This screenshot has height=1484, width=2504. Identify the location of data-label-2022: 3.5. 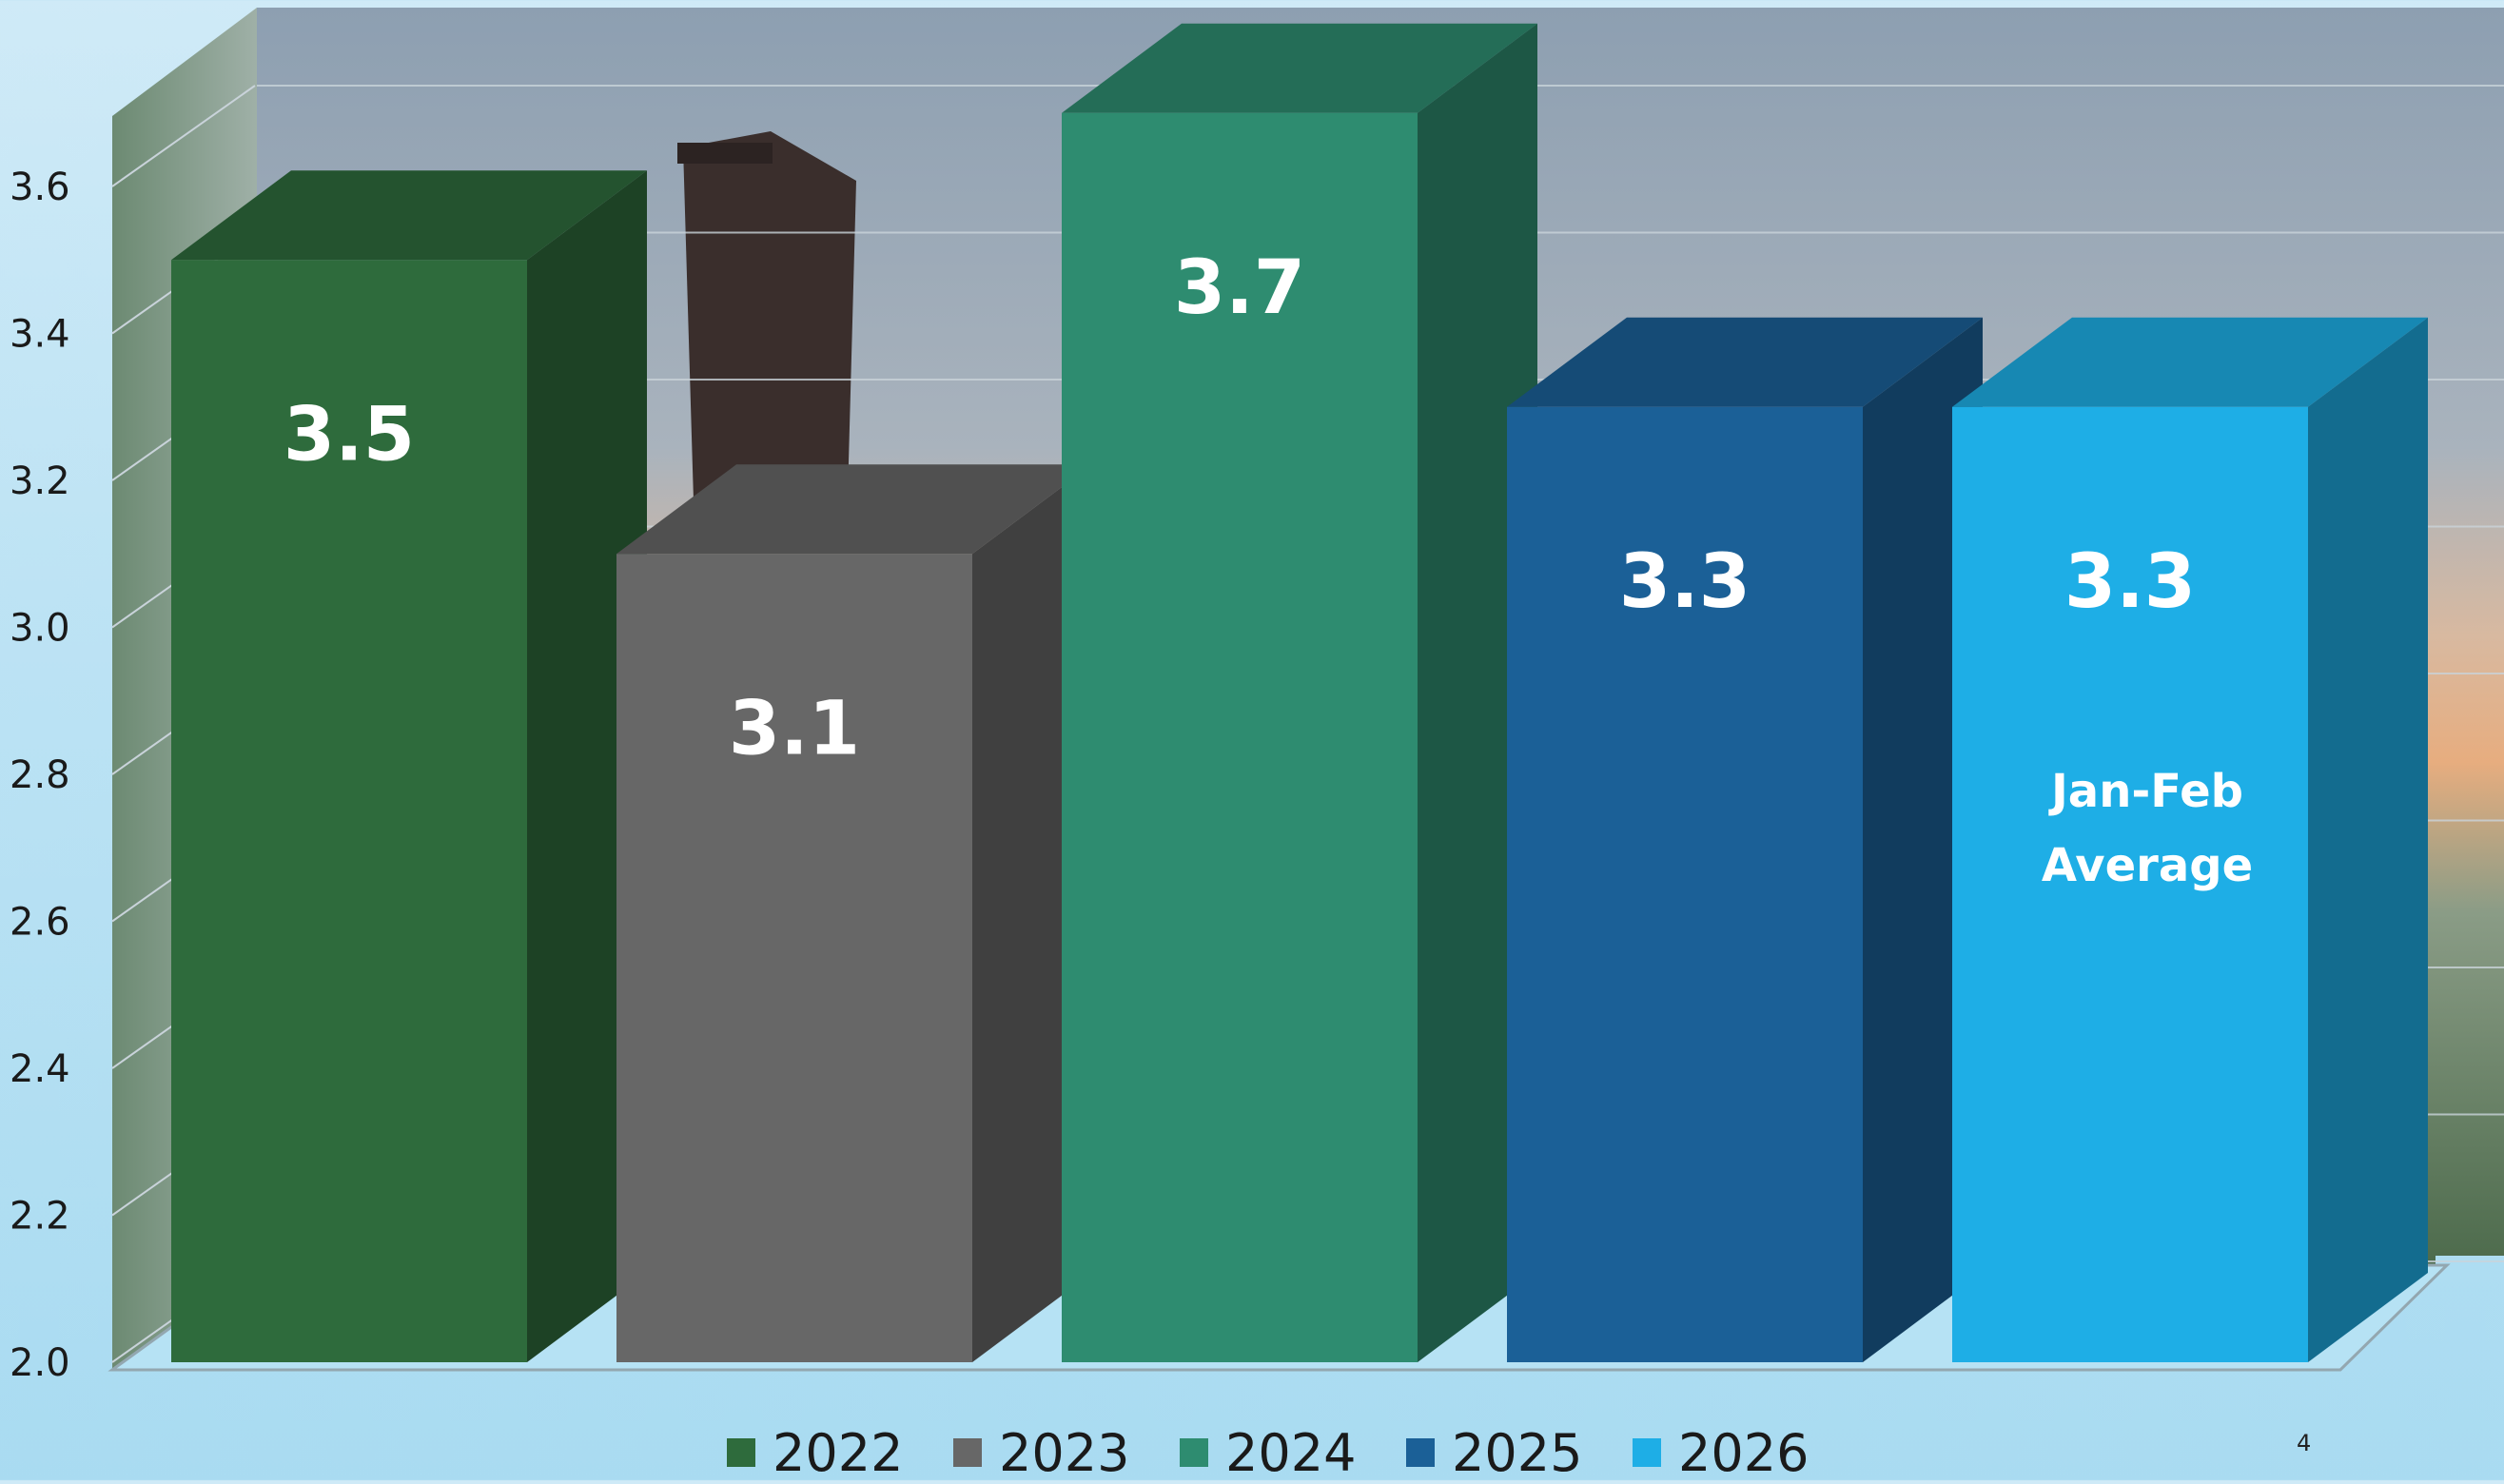
(349, 435).